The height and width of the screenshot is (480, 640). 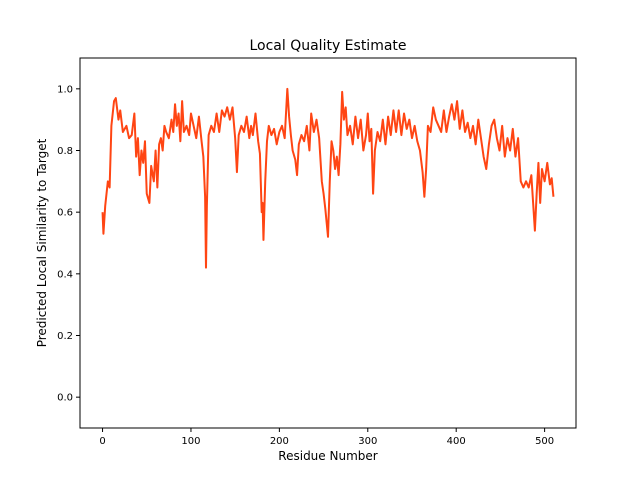 I want to click on y-tick-label: 0.2, so click(x=65, y=336).